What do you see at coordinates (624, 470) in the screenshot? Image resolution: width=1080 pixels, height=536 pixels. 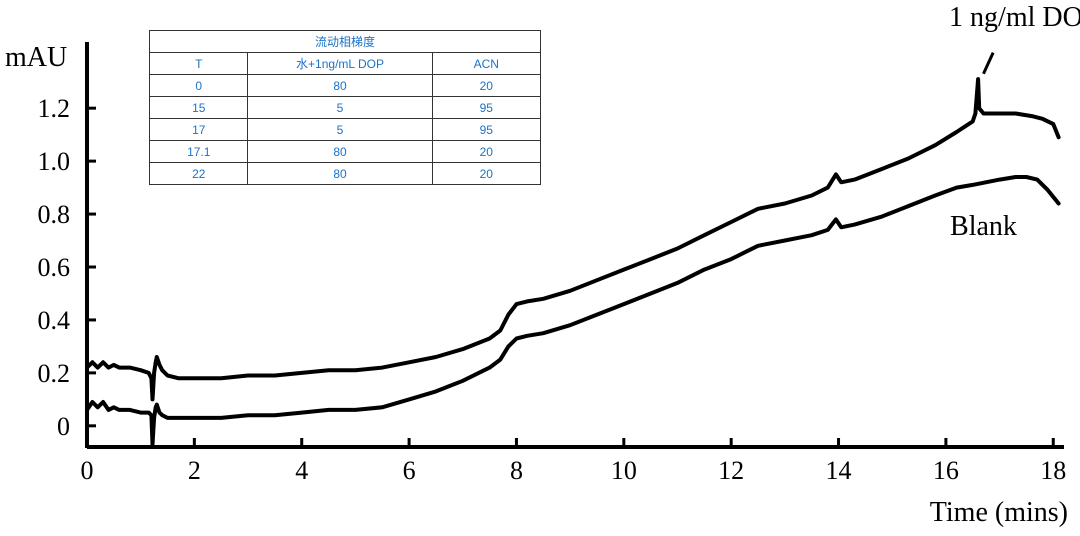 I see `x-tick-label: 10` at bounding box center [624, 470].